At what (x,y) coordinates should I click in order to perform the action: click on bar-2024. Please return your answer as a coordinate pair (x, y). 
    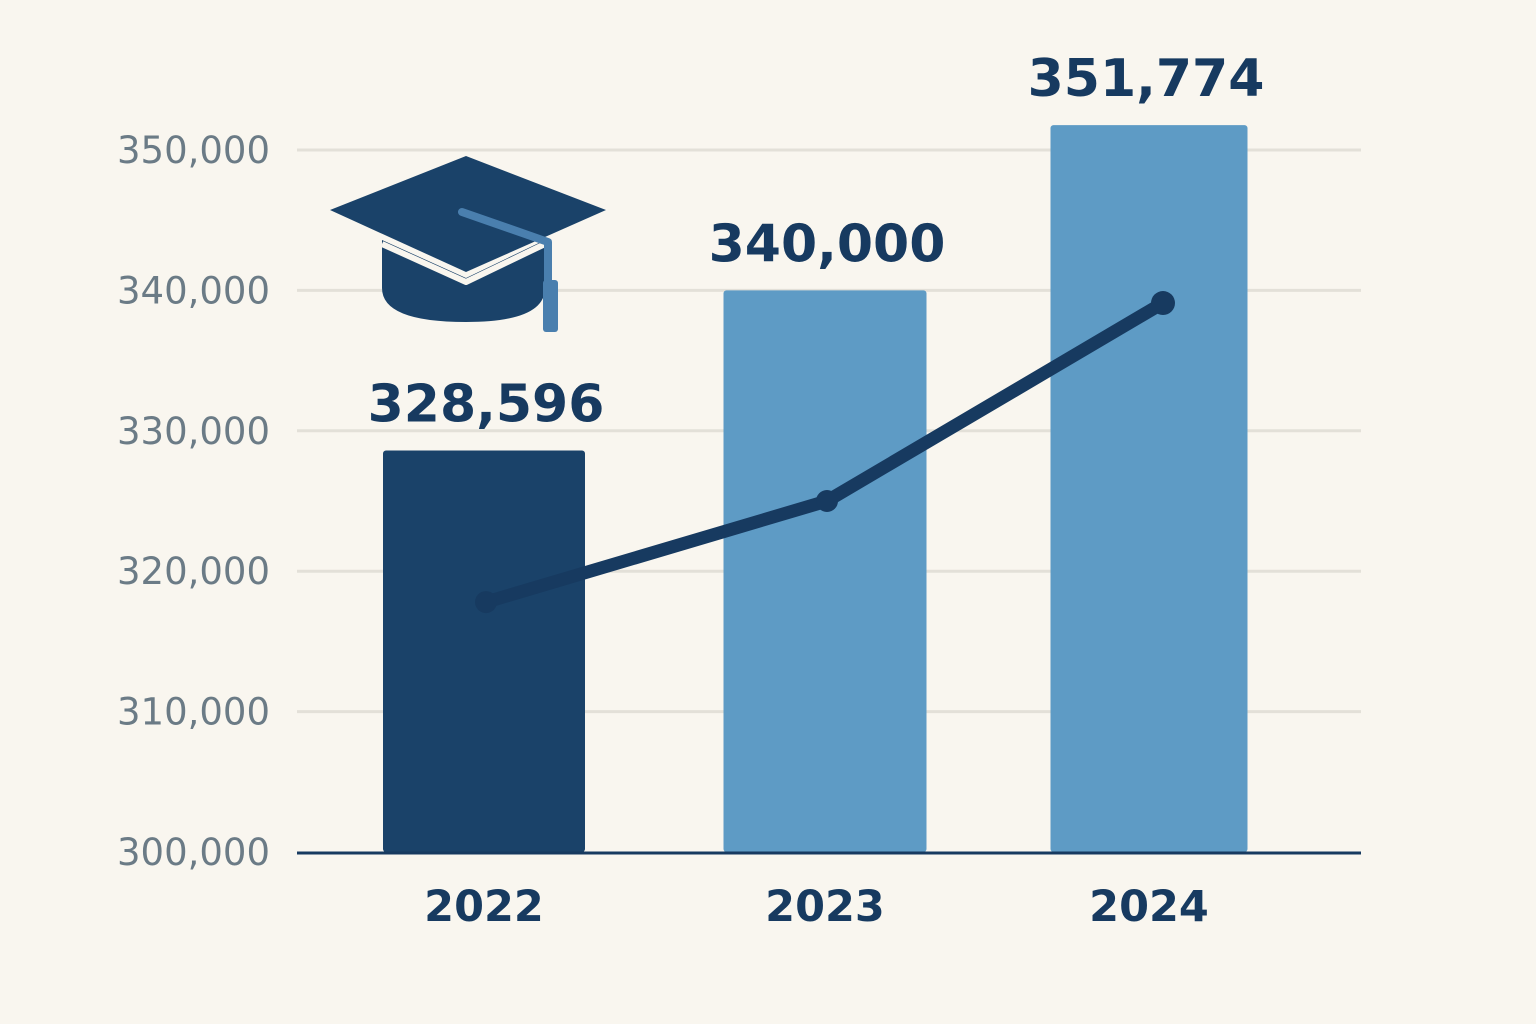
    Looking at the image, I should click on (1149, 489).